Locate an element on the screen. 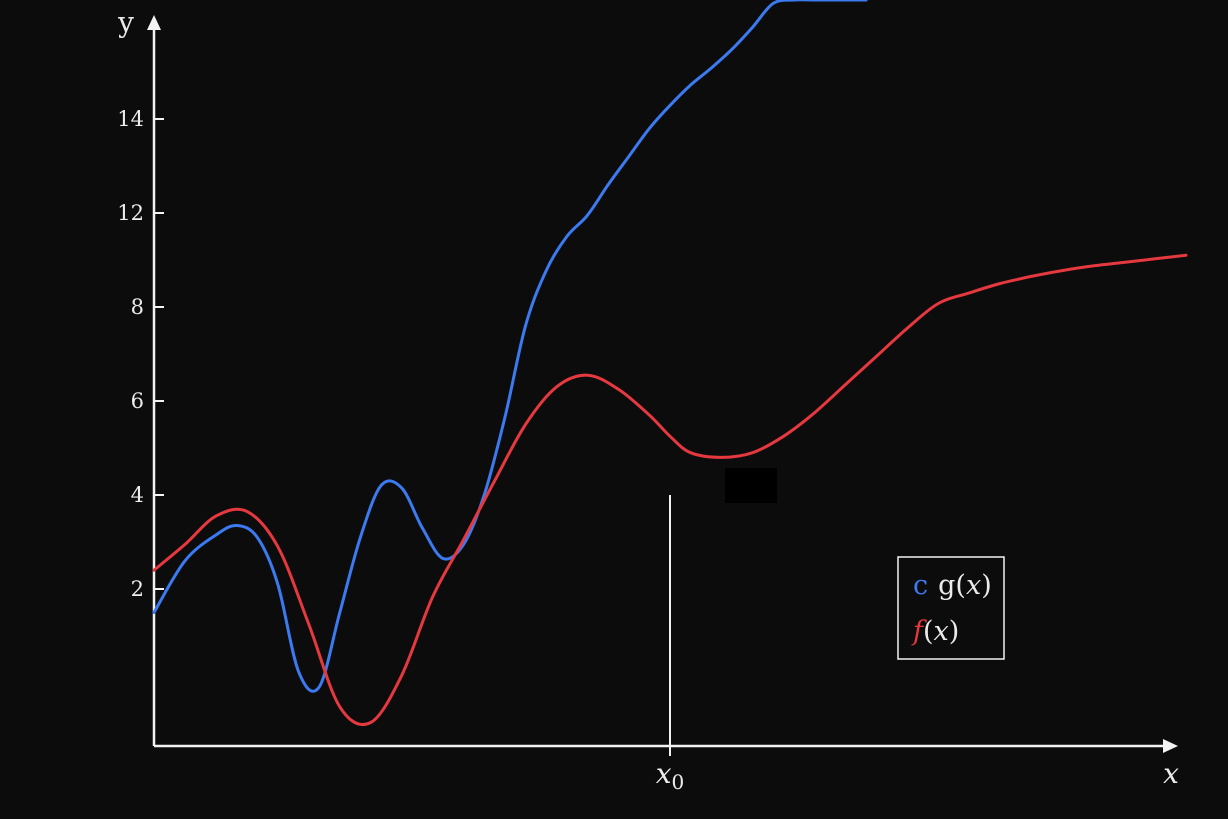 The height and width of the screenshot is (819, 1228). x-axis-title: x is located at coordinates (1171, 773).